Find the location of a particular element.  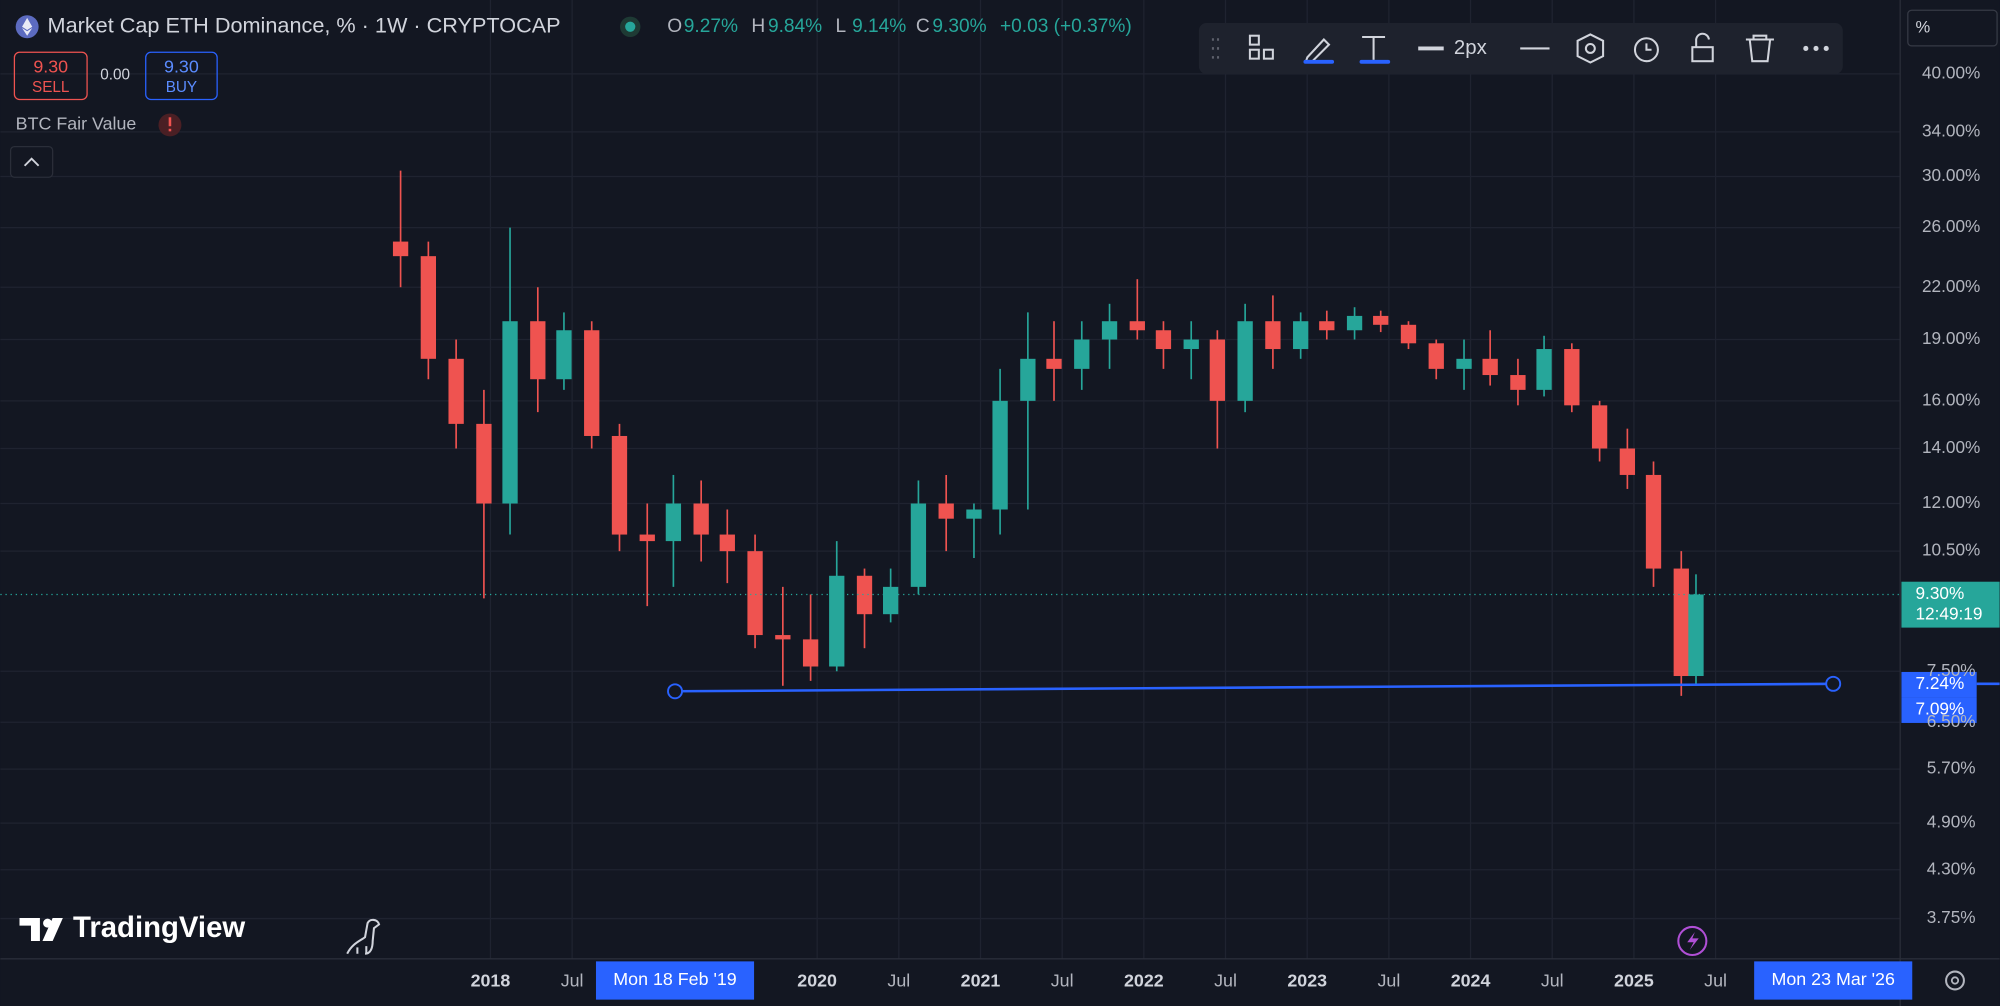

y-tick-label: 3.75% is located at coordinates (1951, 917).